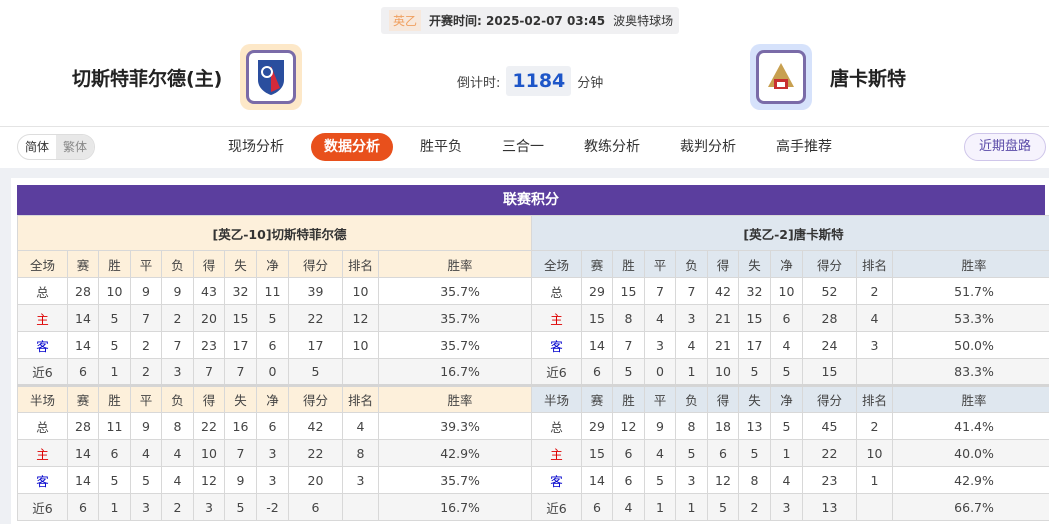 Image resolution: width=1049 pixels, height=524 pixels. I want to click on simplified-button: 简体, so click(37, 147).